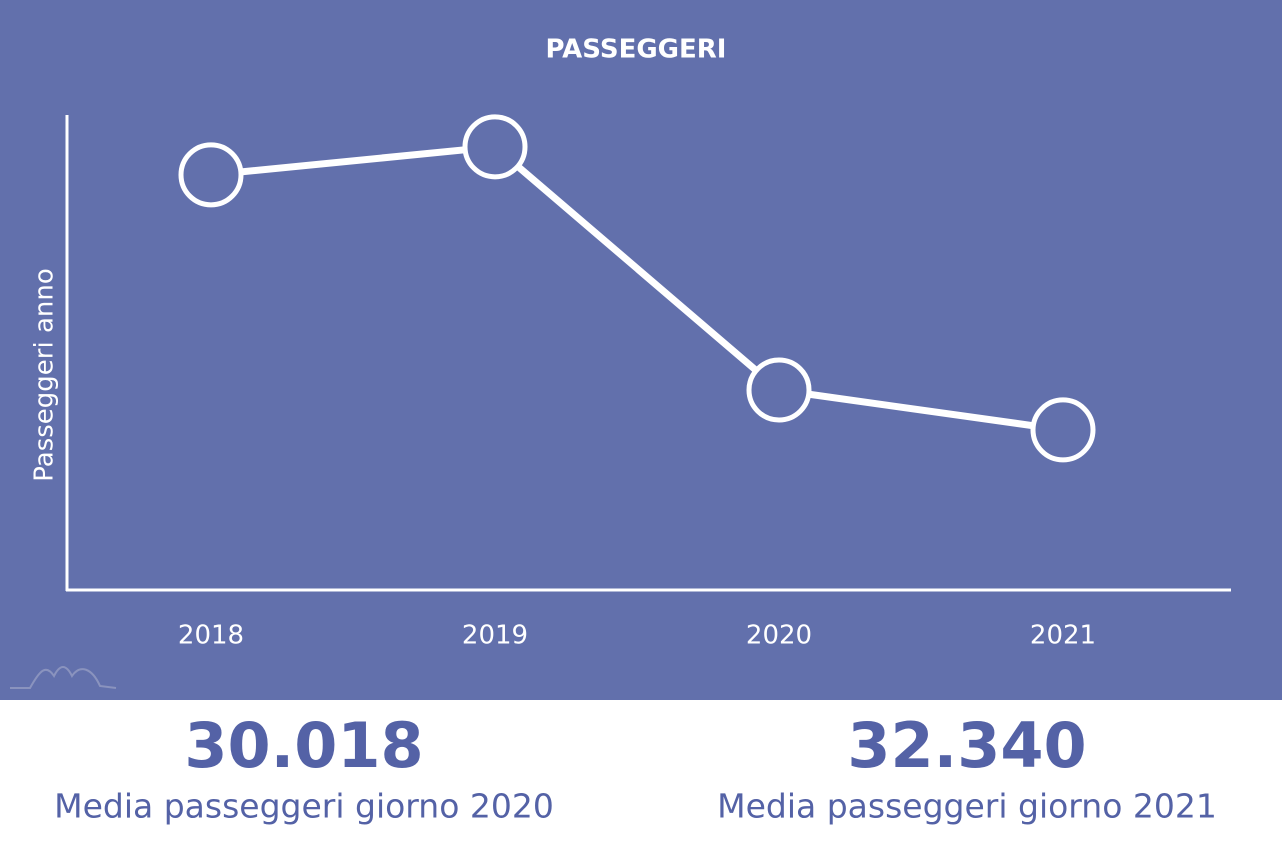  What do you see at coordinates (63, 677) in the screenshot?
I see `logo` at bounding box center [63, 677].